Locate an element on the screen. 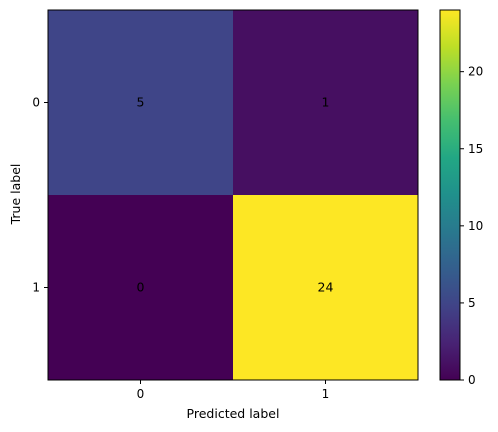 This screenshot has height=432, width=498. colorbar-gradient is located at coordinates (450, 195).